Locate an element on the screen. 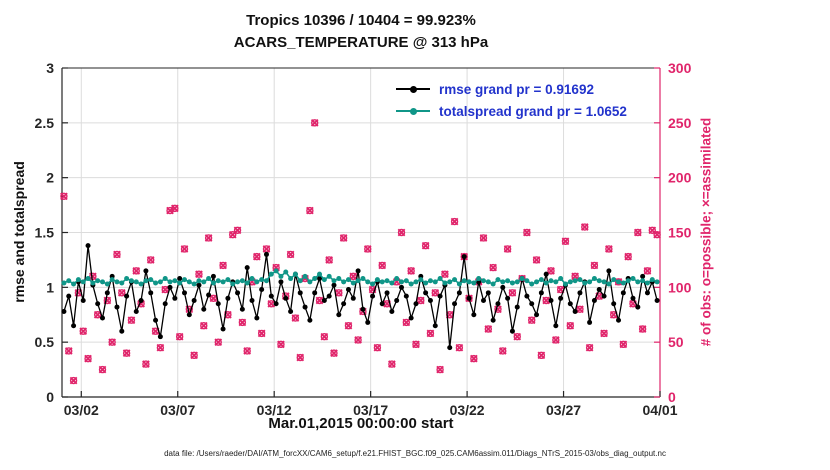 This screenshot has width=830, height=470. y-right-tick-label: 300 is located at coordinates (680, 68).